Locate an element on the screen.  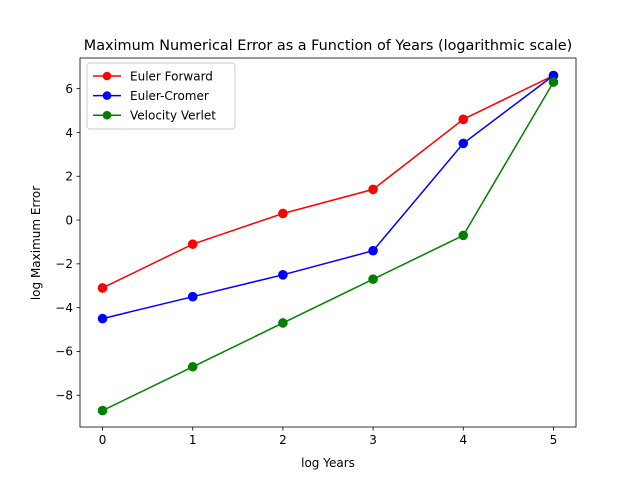
legend-label: Velocity Verlet is located at coordinates (173, 116).